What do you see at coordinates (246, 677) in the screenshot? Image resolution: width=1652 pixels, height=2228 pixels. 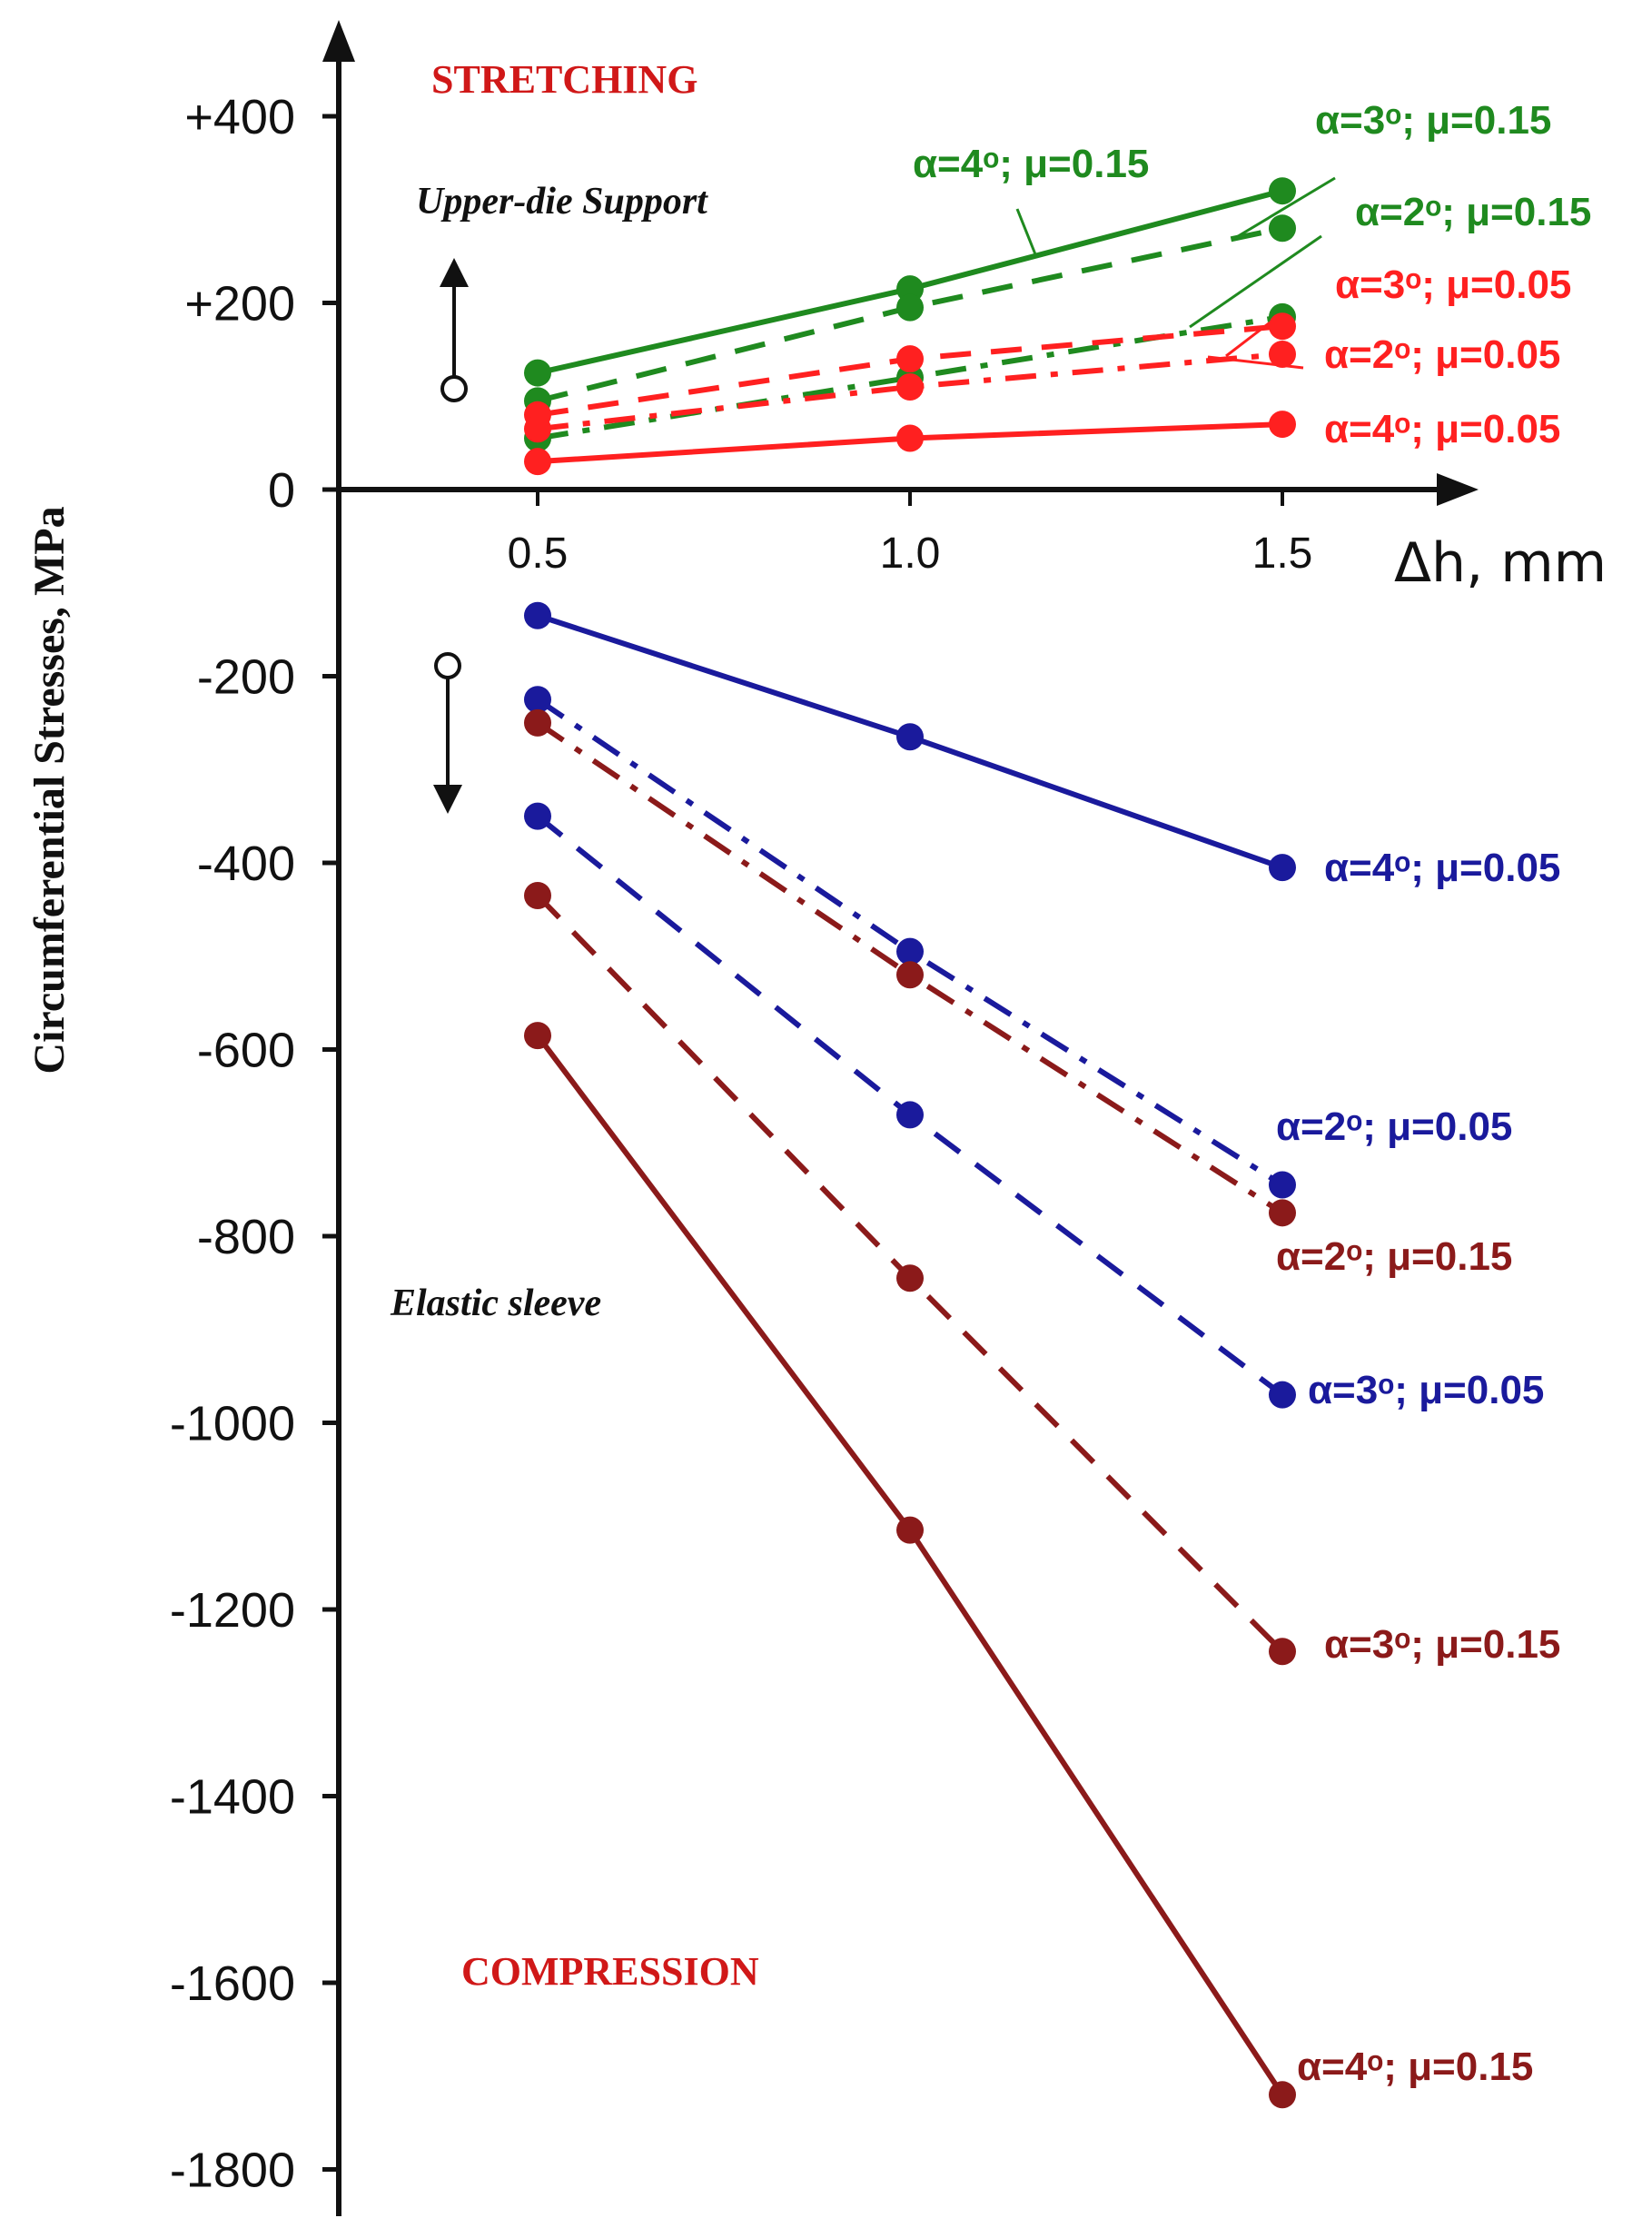 I see `y-tick-label: -200` at bounding box center [246, 677].